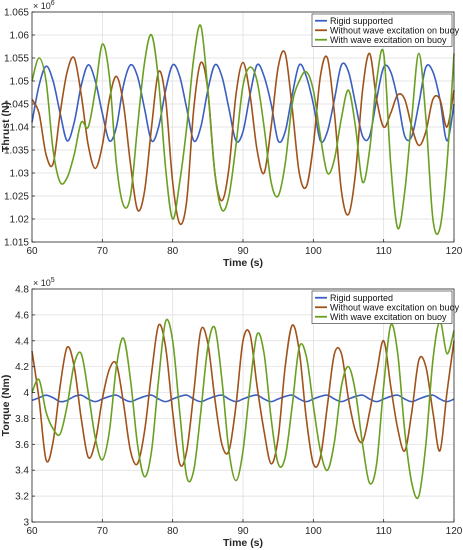 The width and height of the screenshot is (463, 550). What do you see at coordinates (22, 419) in the screenshot?
I see `torque-y-tick-label: 3.8` at bounding box center [22, 419].